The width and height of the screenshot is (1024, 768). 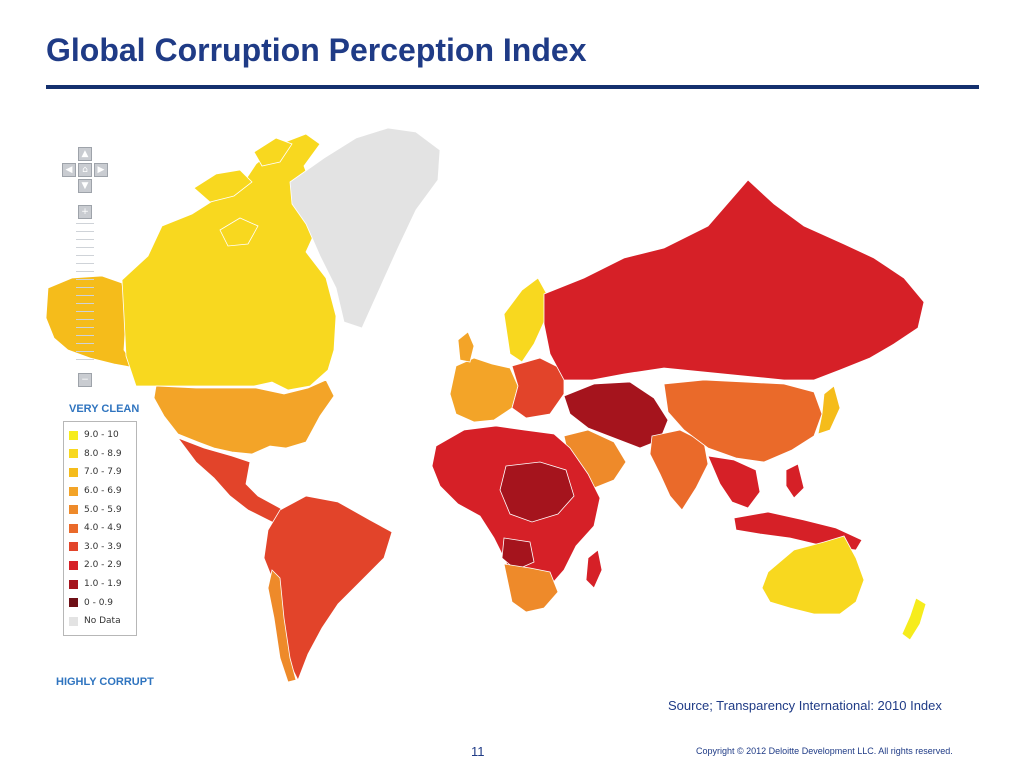 What do you see at coordinates (679, 470) in the screenshot?
I see `region-india` at bounding box center [679, 470].